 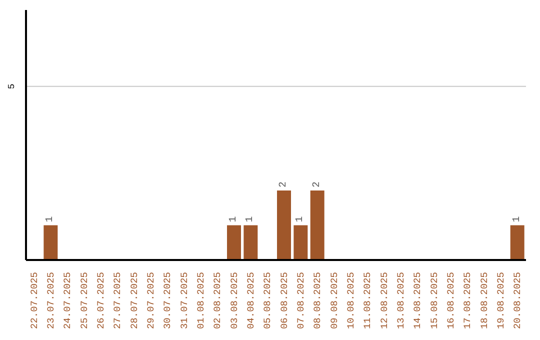 What do you see at coordinates (301, 301) in the screenshot?
I see `x-tick-label: 07.08.2025` at bounding box center [301, 301].